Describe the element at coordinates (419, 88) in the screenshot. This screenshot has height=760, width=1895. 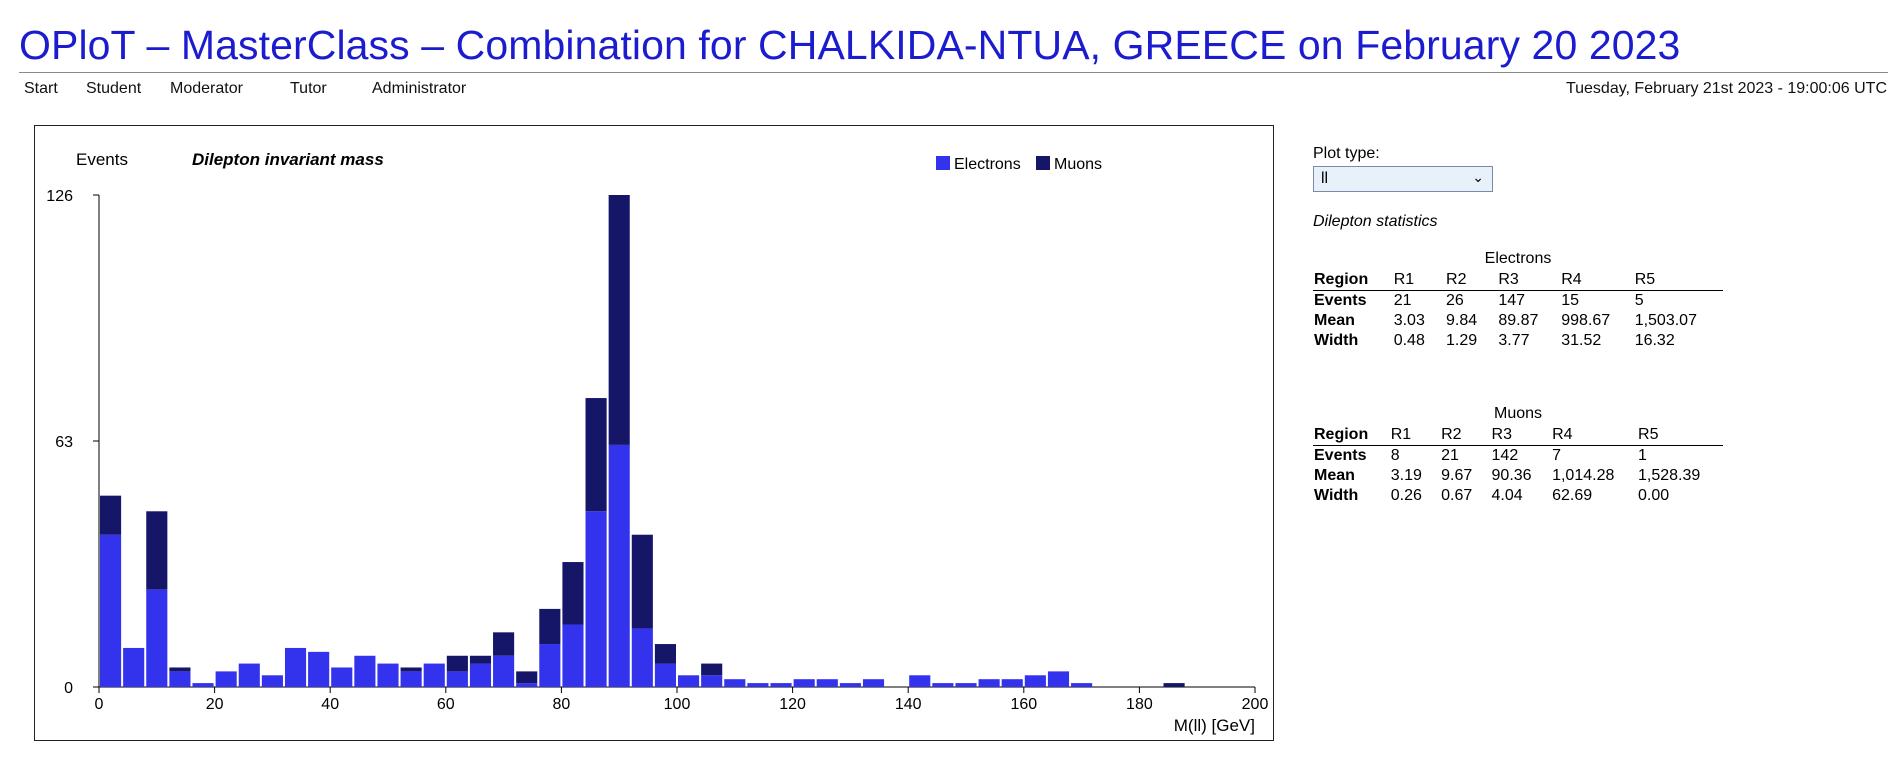
I see `nav-administrator: Administrator` at that location.